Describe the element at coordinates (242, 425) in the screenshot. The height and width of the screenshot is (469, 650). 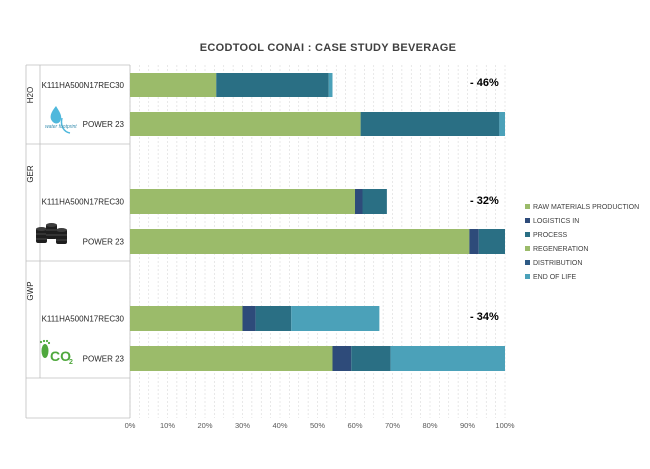
I see `x-tick-label: 30%` at that location.